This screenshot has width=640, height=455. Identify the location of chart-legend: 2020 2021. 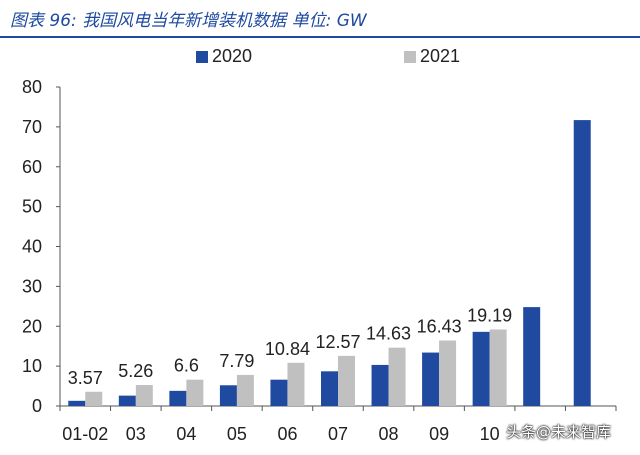
(320, 58).